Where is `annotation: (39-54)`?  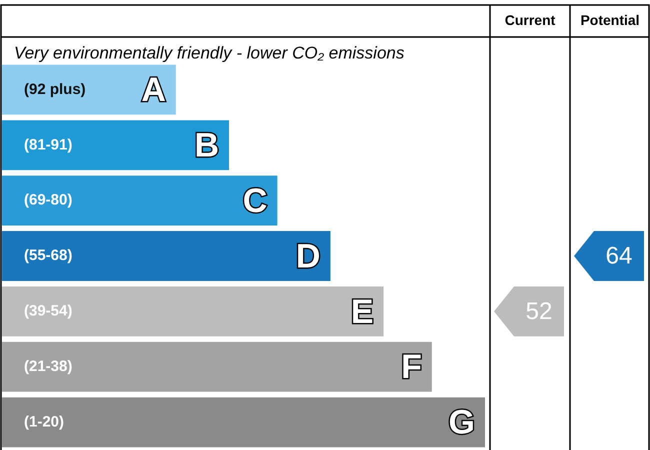 annotation: (39-54) is located at coordinates (48, 311).